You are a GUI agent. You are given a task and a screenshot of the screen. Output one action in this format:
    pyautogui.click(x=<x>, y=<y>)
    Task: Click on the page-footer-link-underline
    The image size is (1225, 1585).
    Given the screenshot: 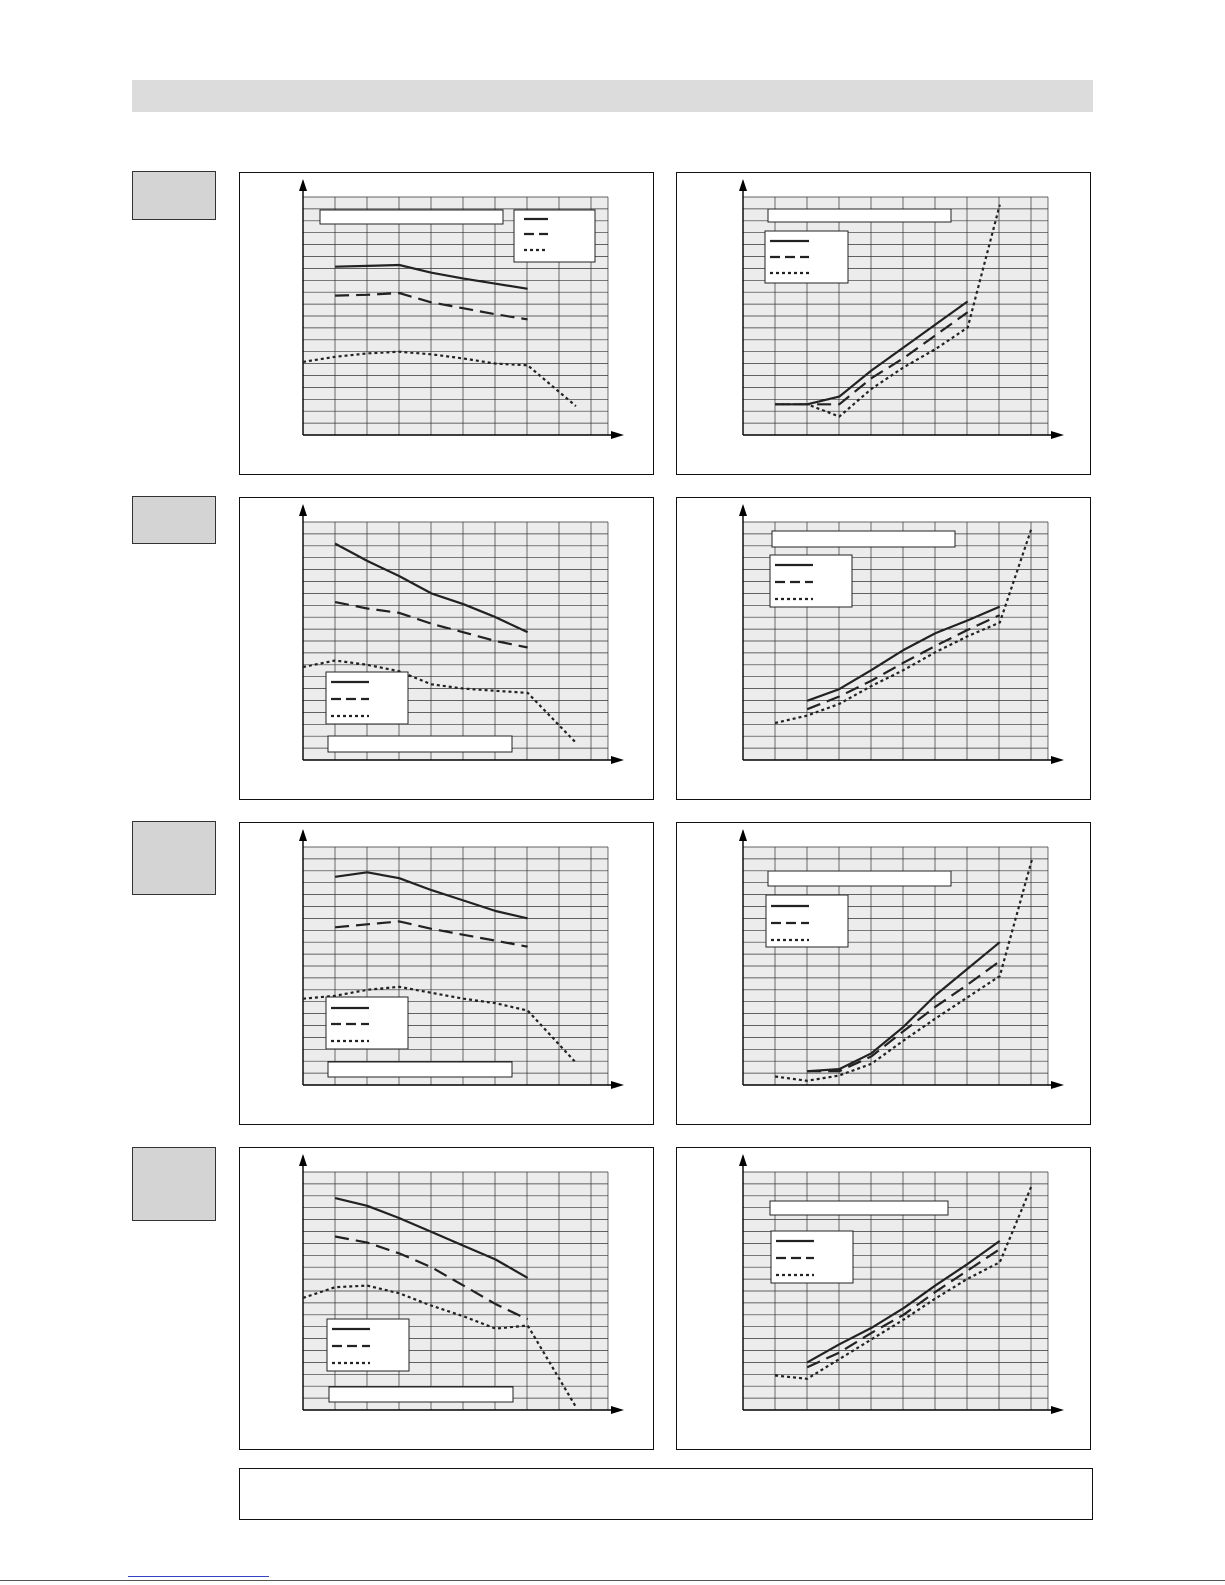 What is the action you would take?
    pyautogui.click(x=198, y=1576)
    